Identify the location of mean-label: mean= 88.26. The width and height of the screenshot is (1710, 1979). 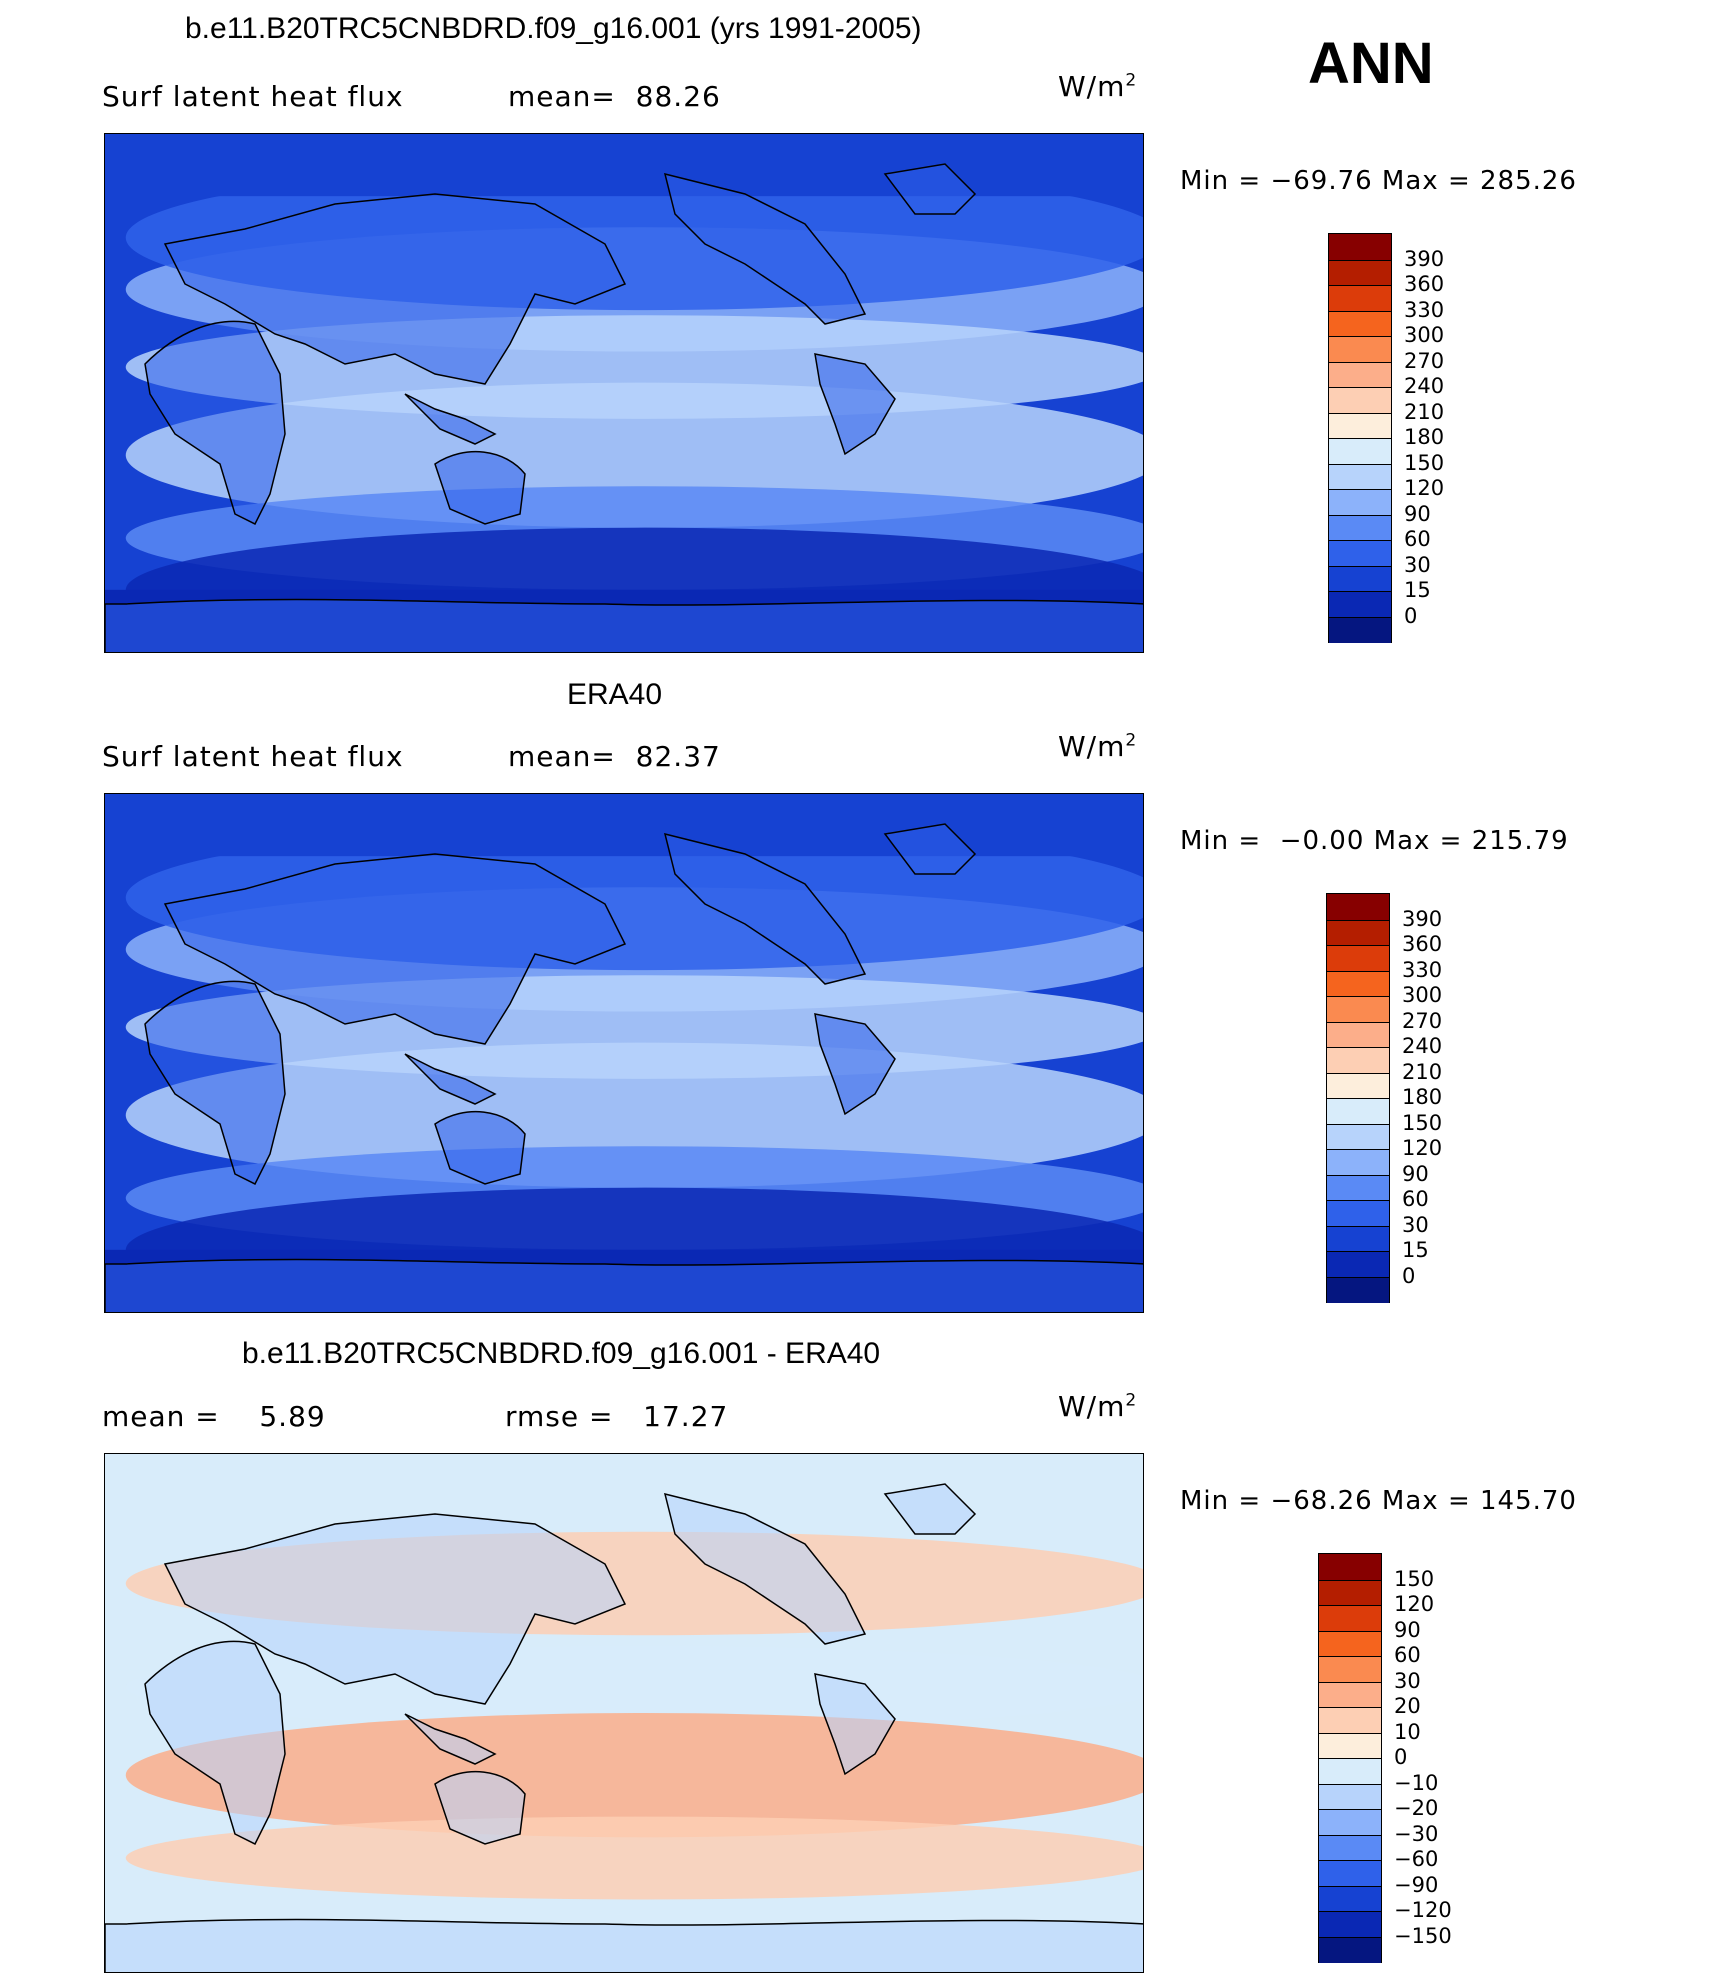
(614, 96).